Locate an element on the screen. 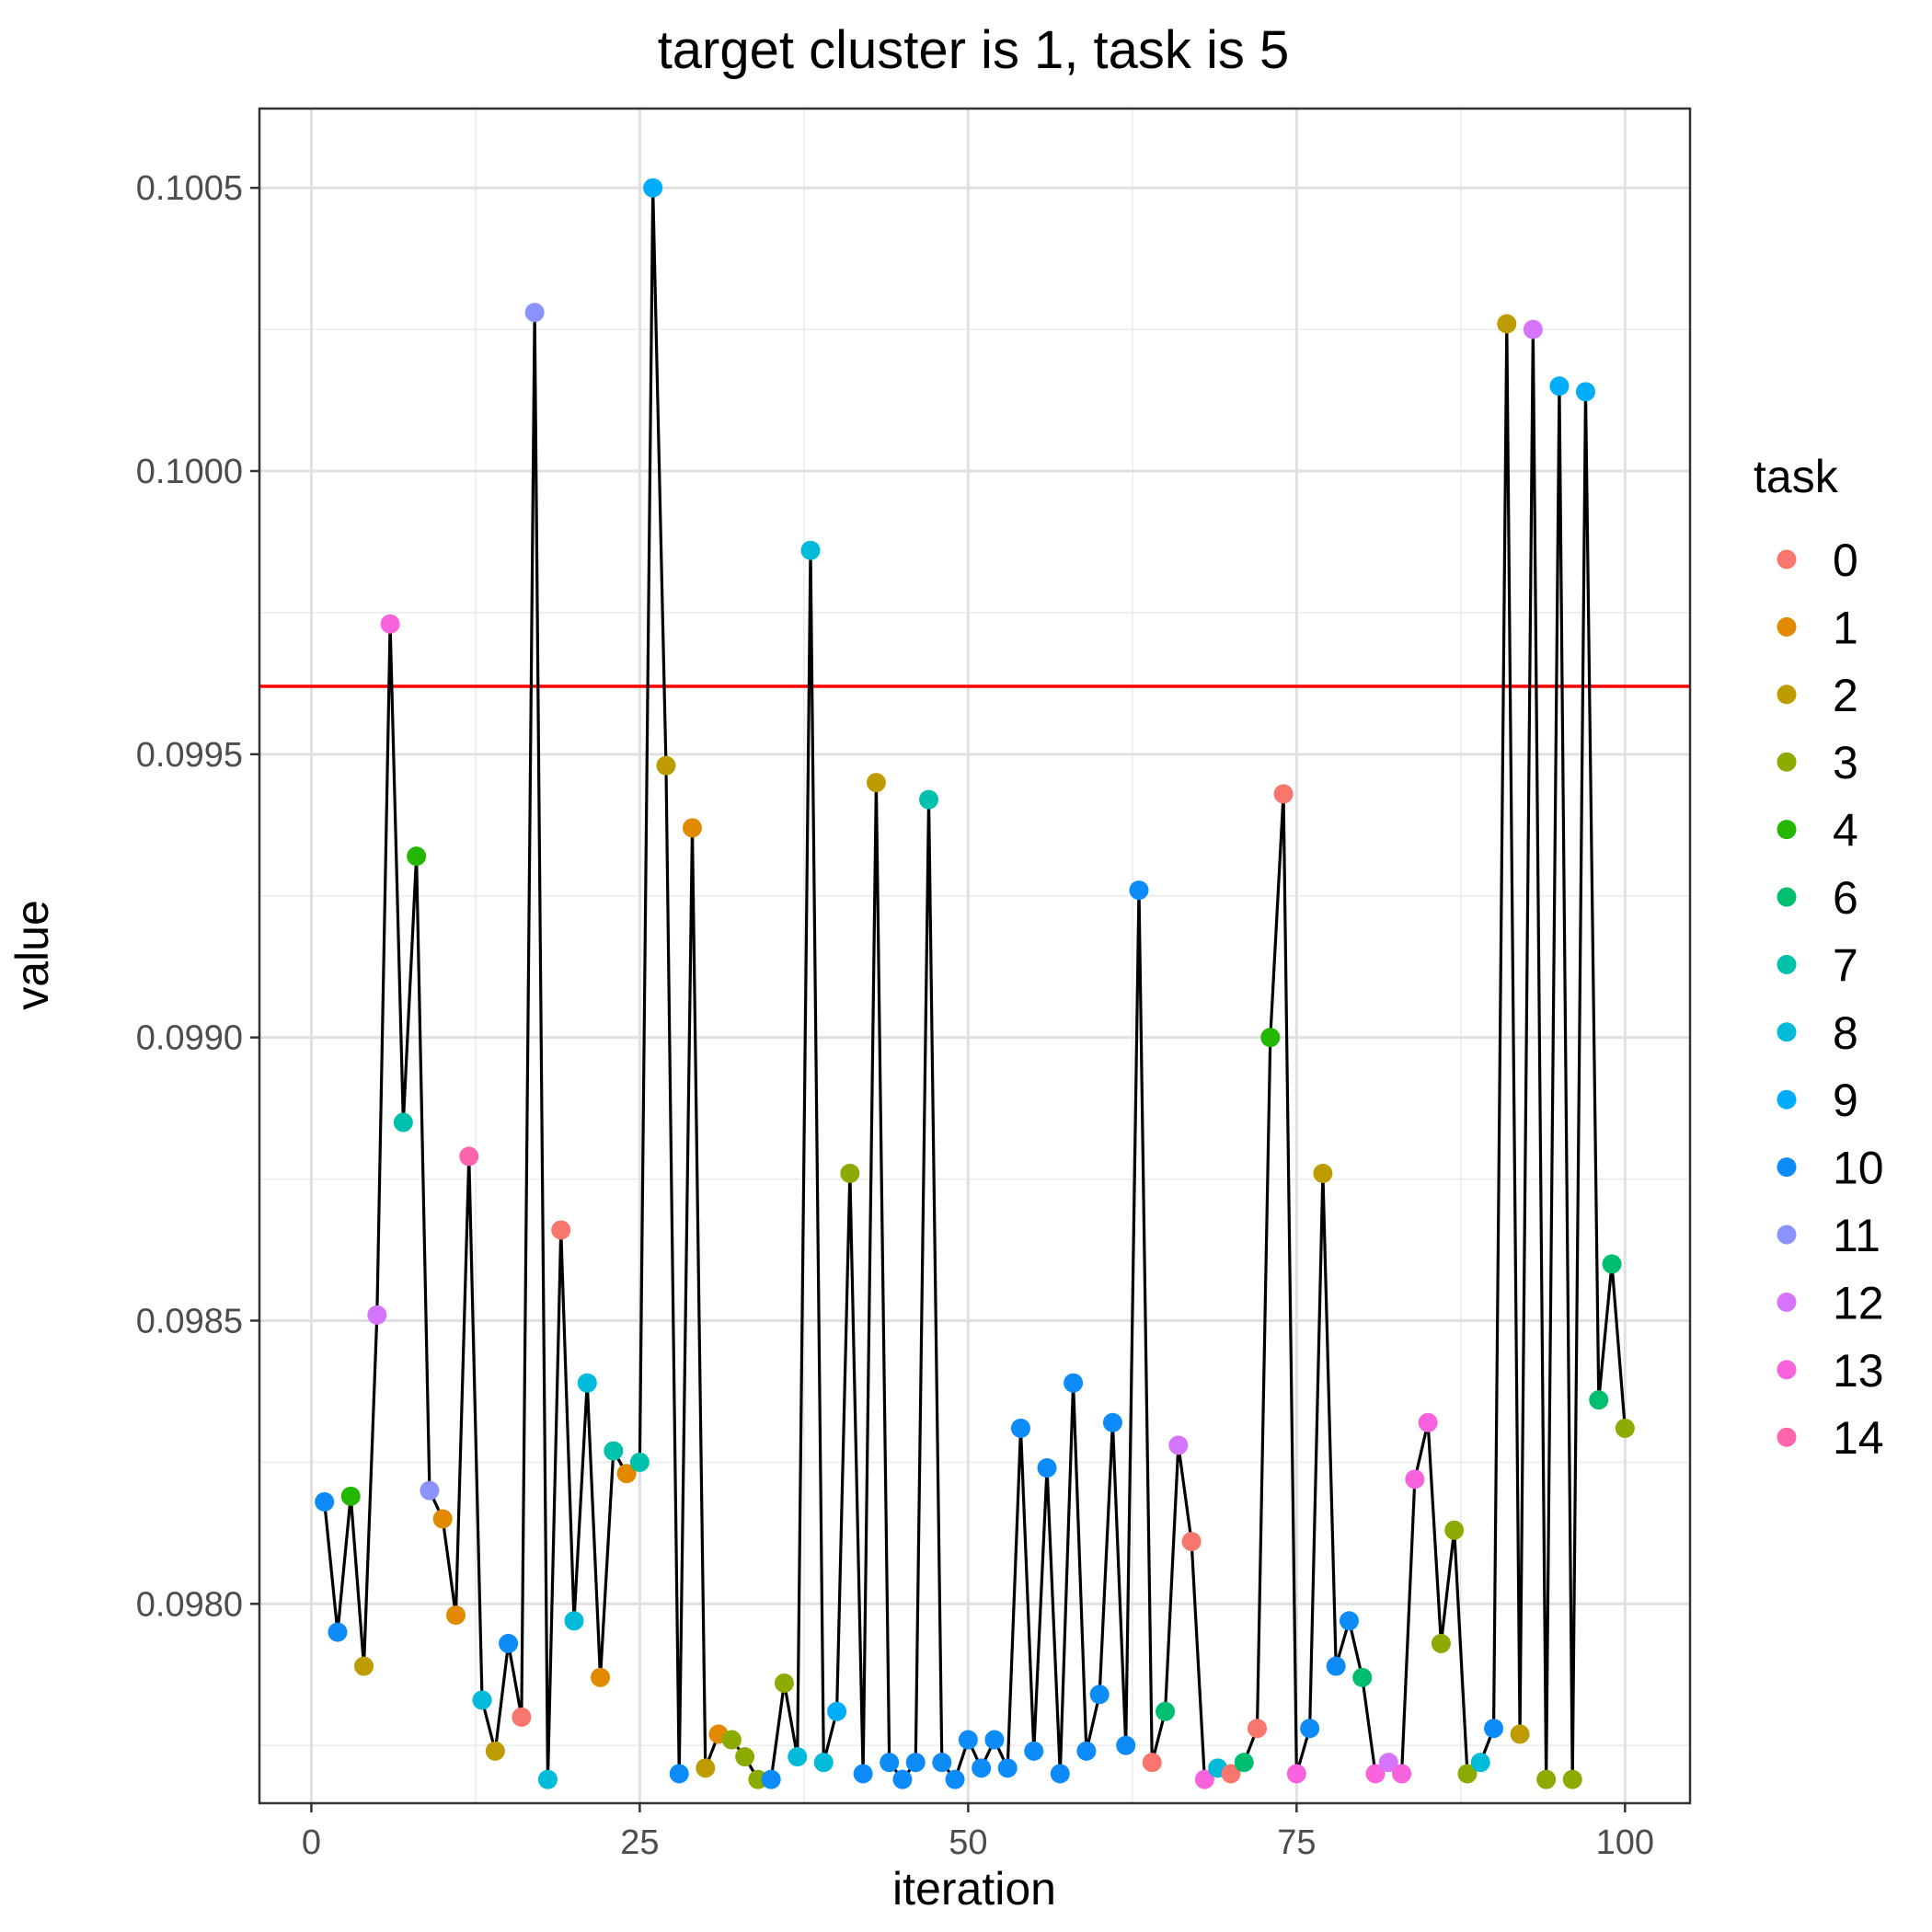 Image resolution: width=1932 pixels, height=1932 pixels. x-axis-title: iteration is located at coordinates (974, 1889).